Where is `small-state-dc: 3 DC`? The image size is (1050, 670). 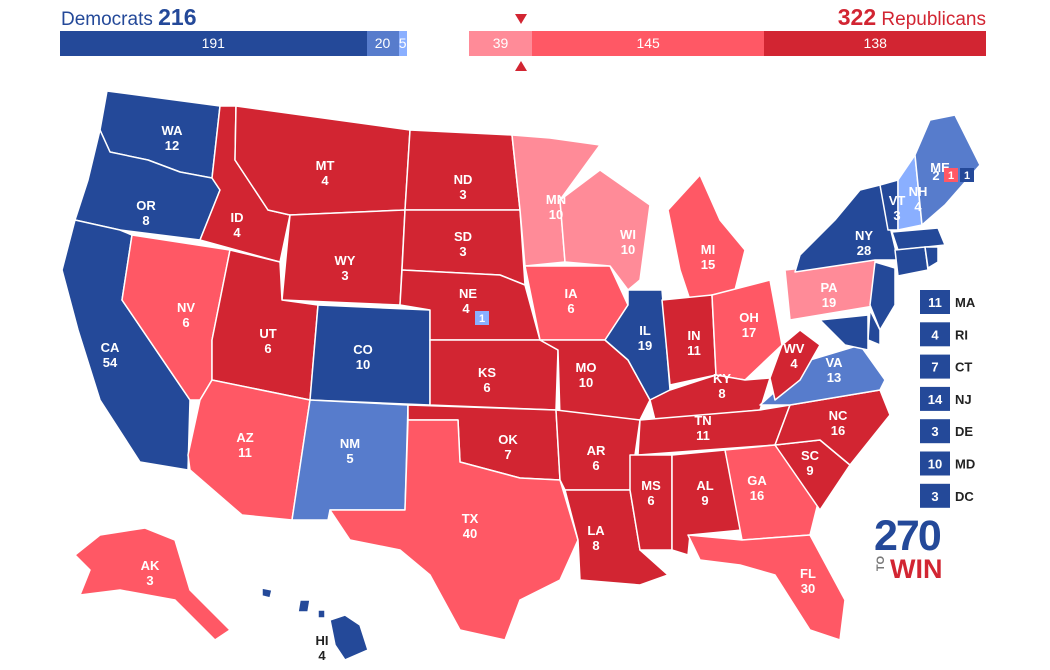
small-state-dc: 3 DC is located at coordinates (947, 495).